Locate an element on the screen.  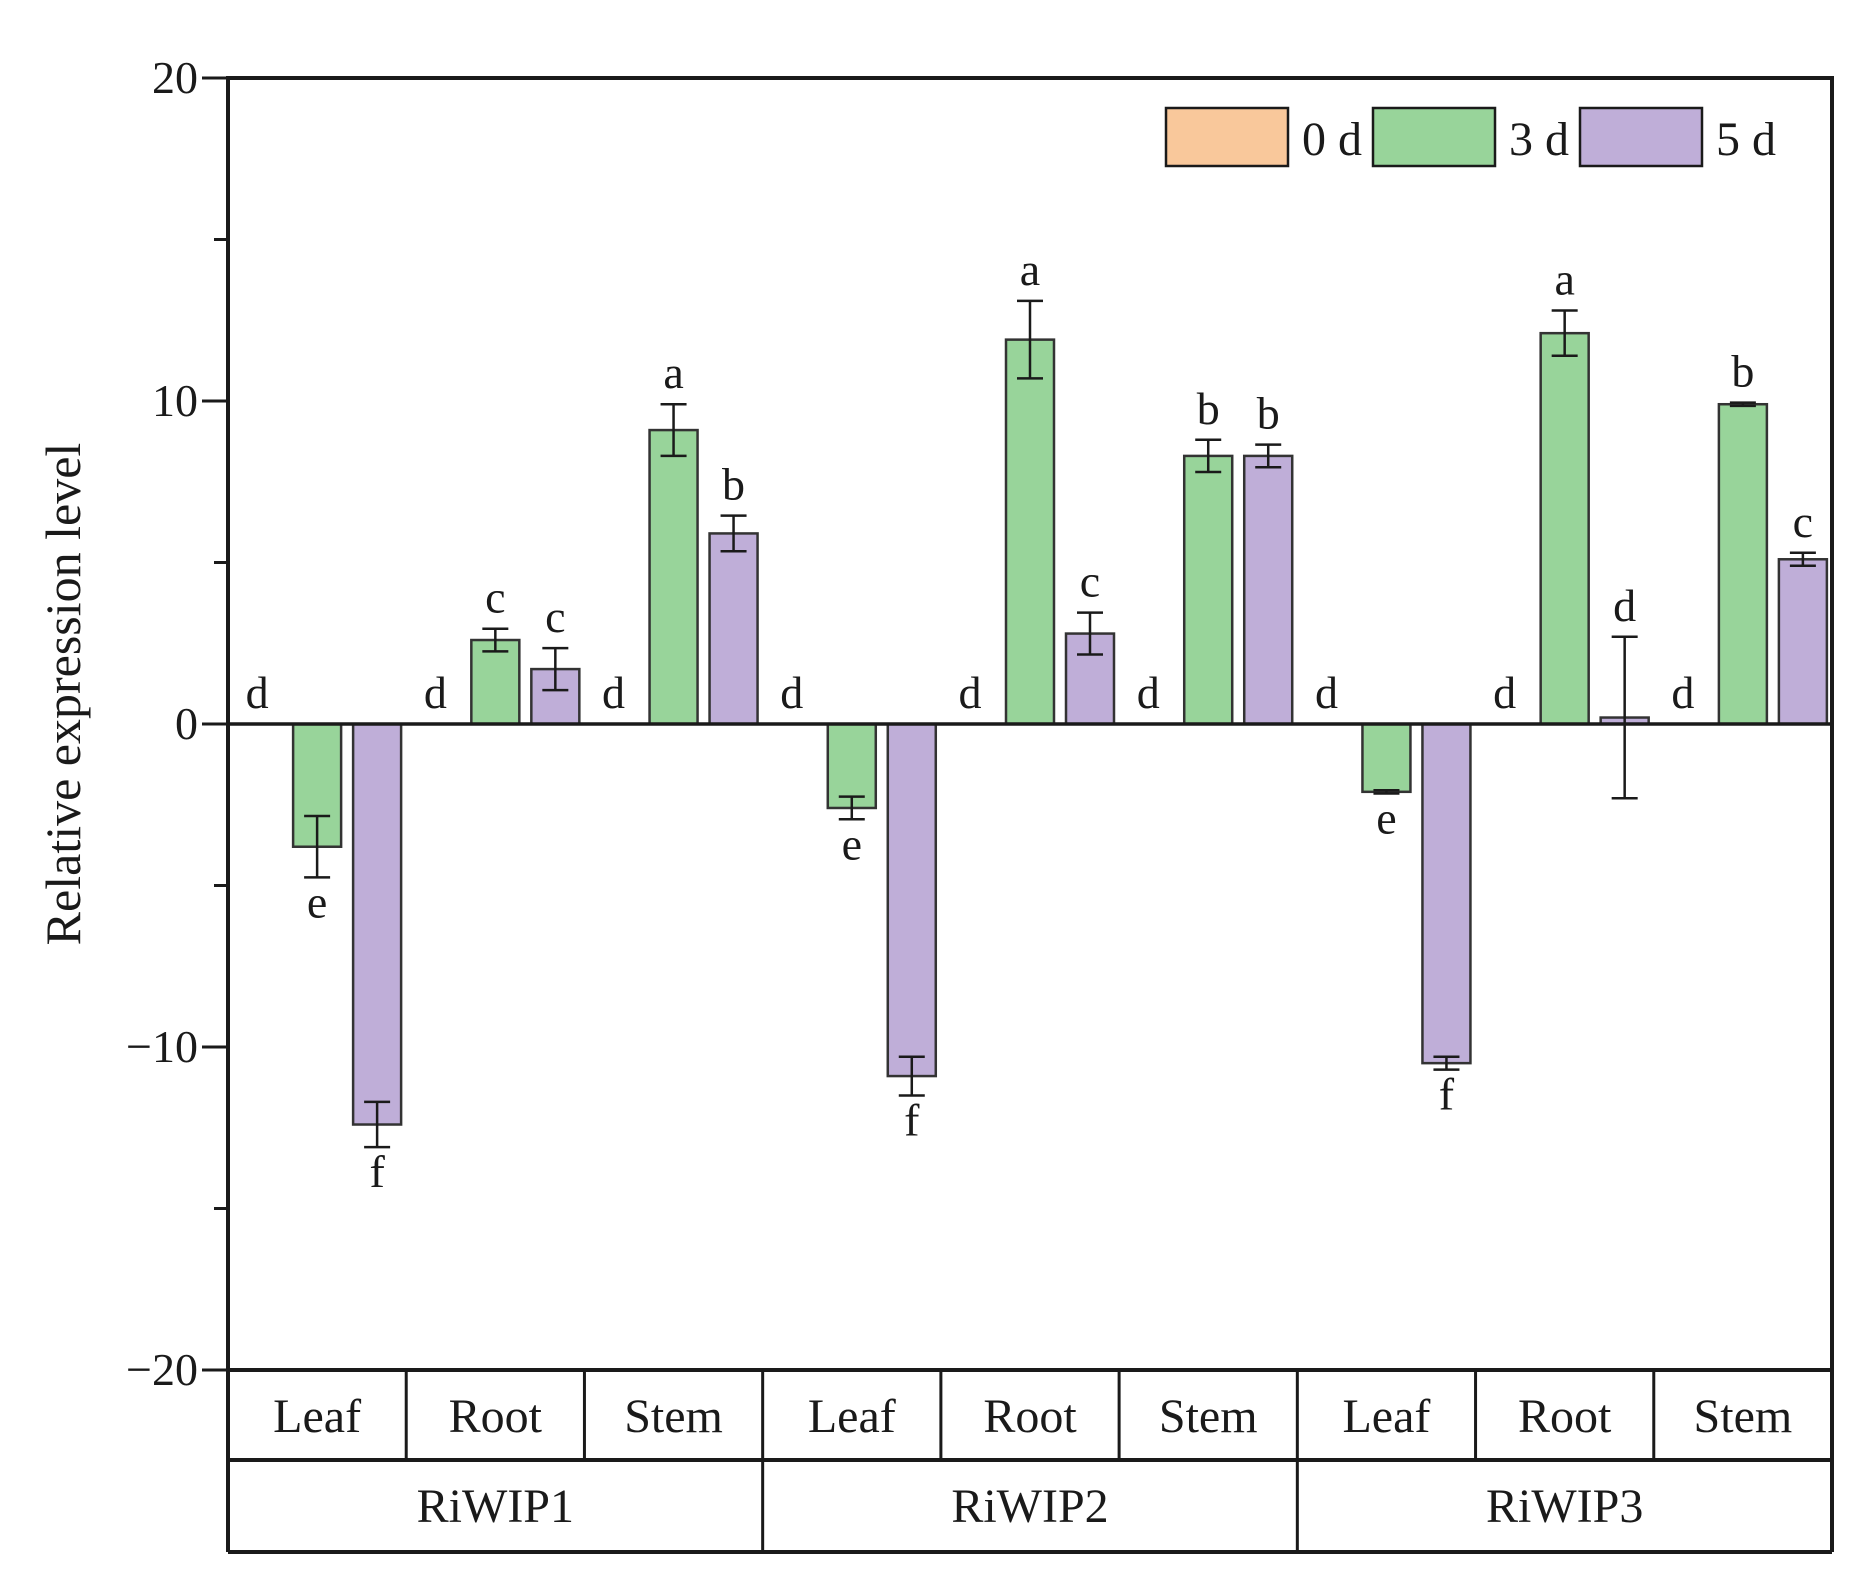
gene-label: RiWIP2 is located at coordinates (1029, 1506).